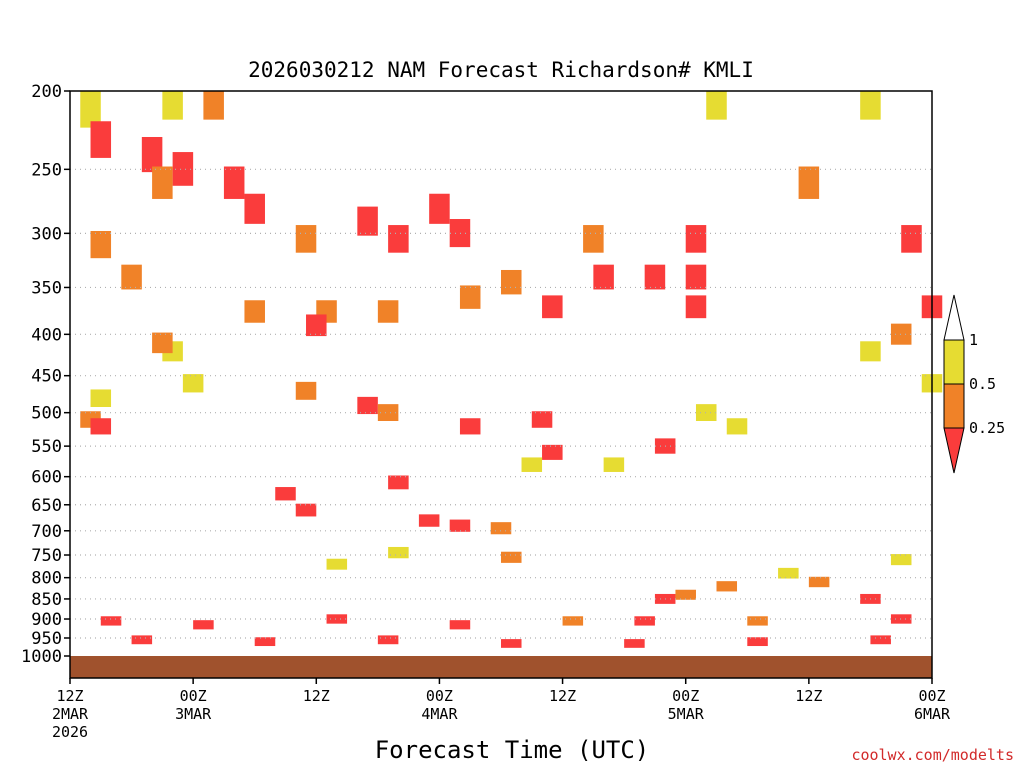 The height and width of the screenshot is (768, 1024). I want to click on x-tick-year-0: 2026, so click(70, 732).